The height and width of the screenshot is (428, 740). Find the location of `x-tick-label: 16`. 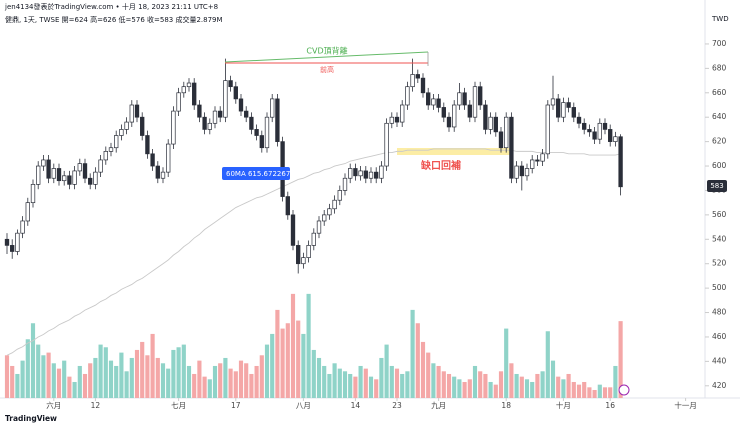

x-tick-label: 16 is located at coordinates (610, 405).